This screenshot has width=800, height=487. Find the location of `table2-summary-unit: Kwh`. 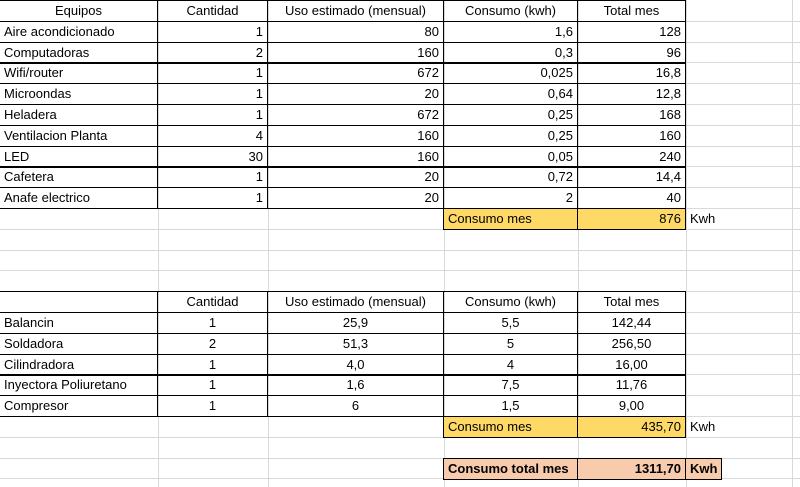

table2-summary-unit: Kwh is located at coordinates (703, 426).